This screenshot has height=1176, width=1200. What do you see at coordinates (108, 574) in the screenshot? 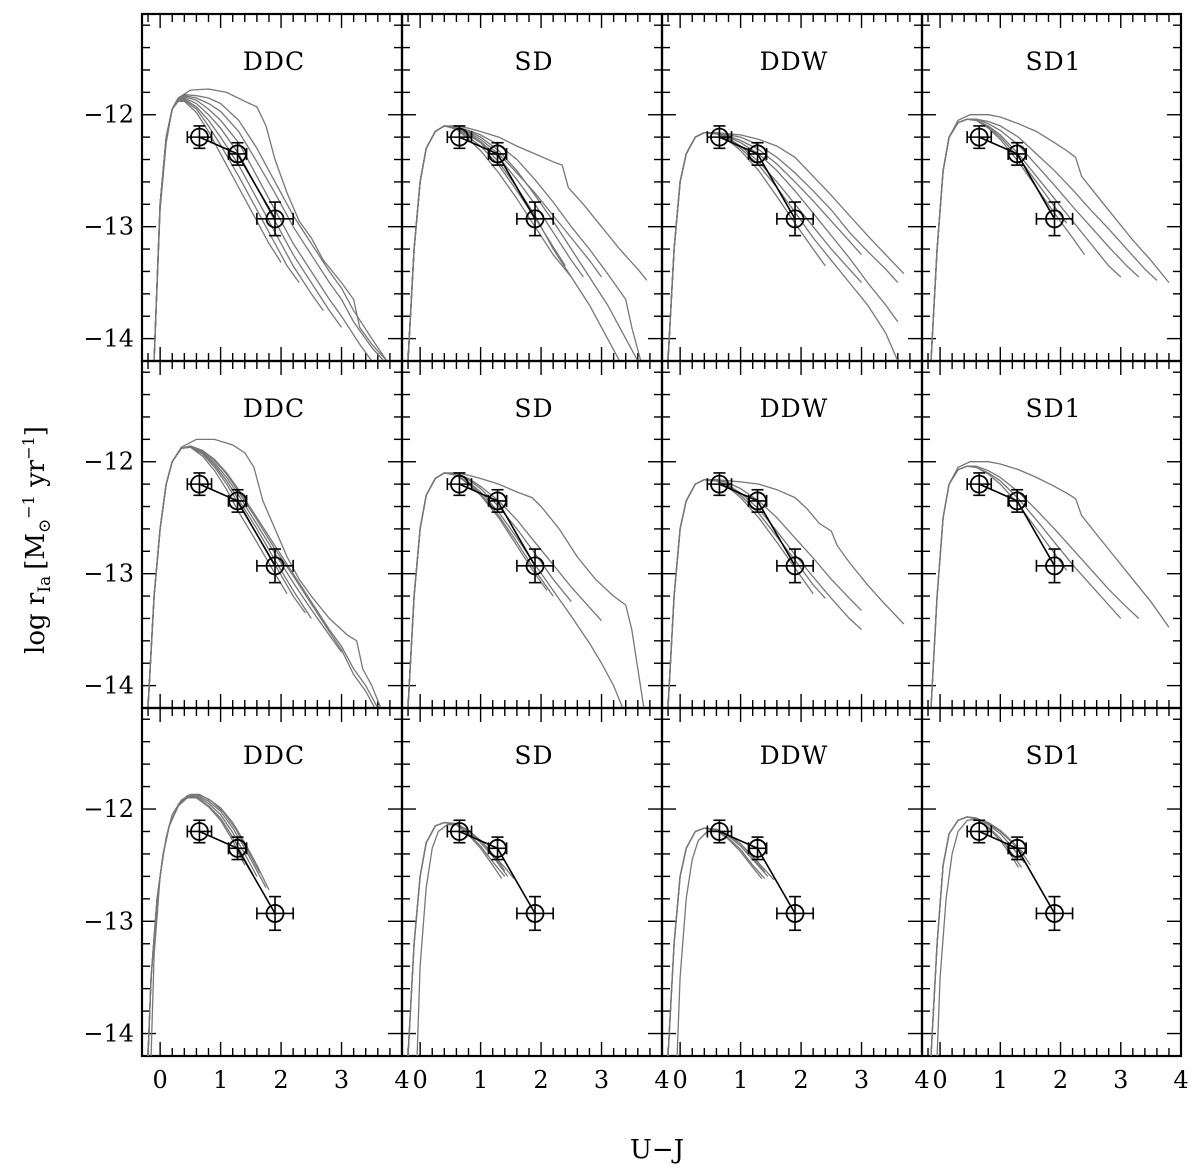
I see `y-tick-label: −13` at bounding box center [108, 574].